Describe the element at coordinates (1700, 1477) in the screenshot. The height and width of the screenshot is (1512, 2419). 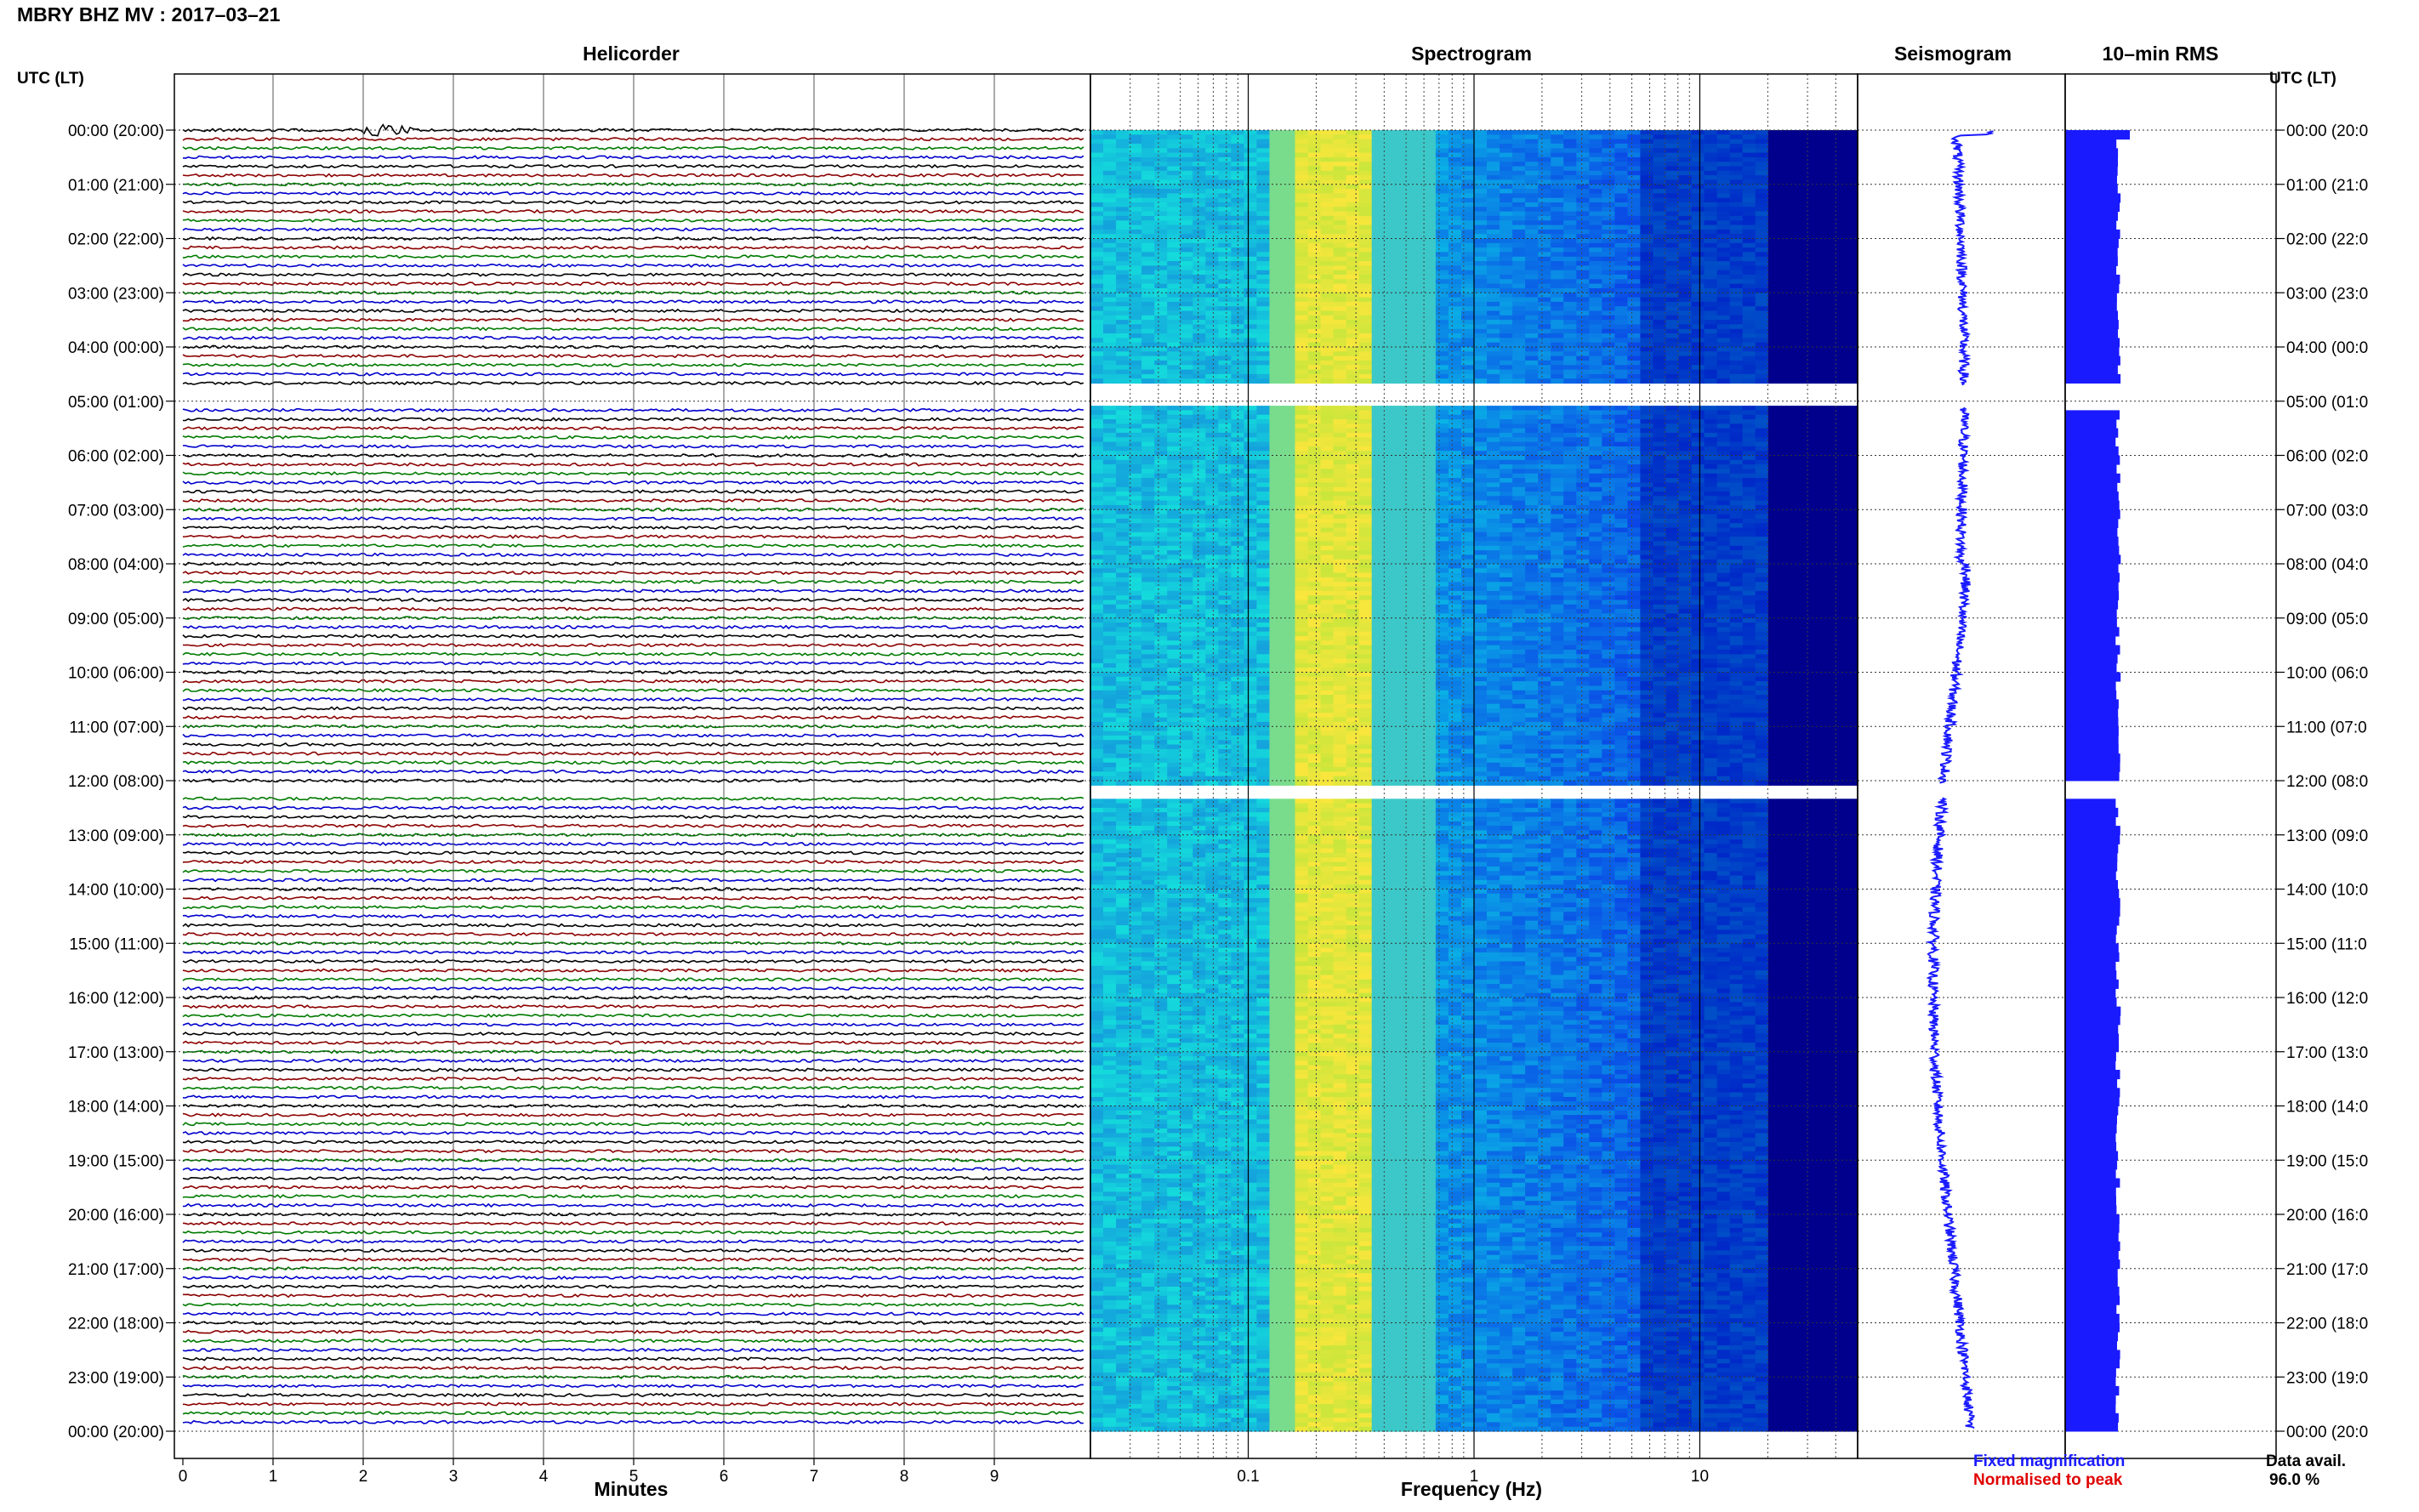
I see `frequency-tick-label: 10` at that location.